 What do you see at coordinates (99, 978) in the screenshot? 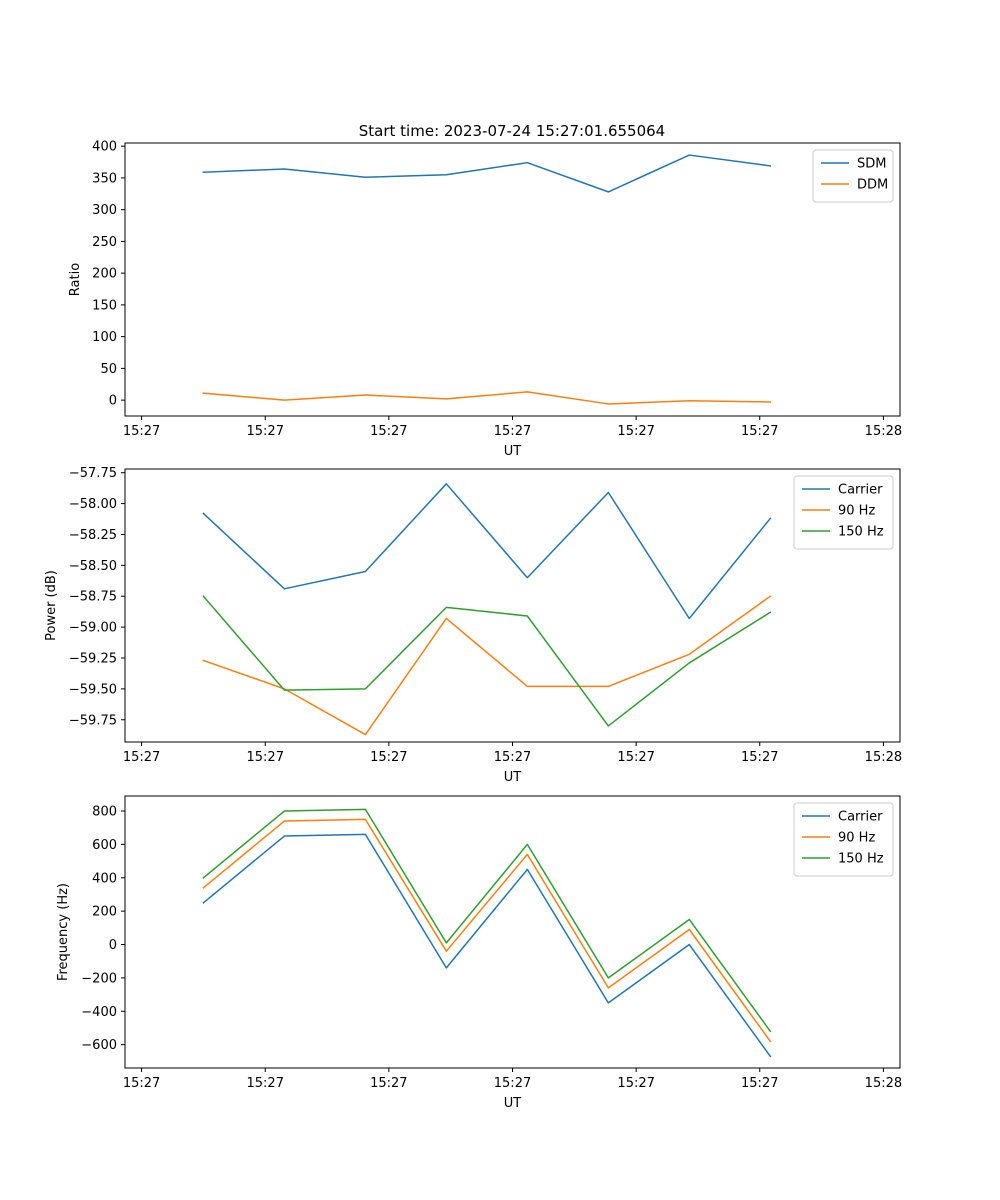
I see `y-tick-label: −200` at bounding box center [99, 978].